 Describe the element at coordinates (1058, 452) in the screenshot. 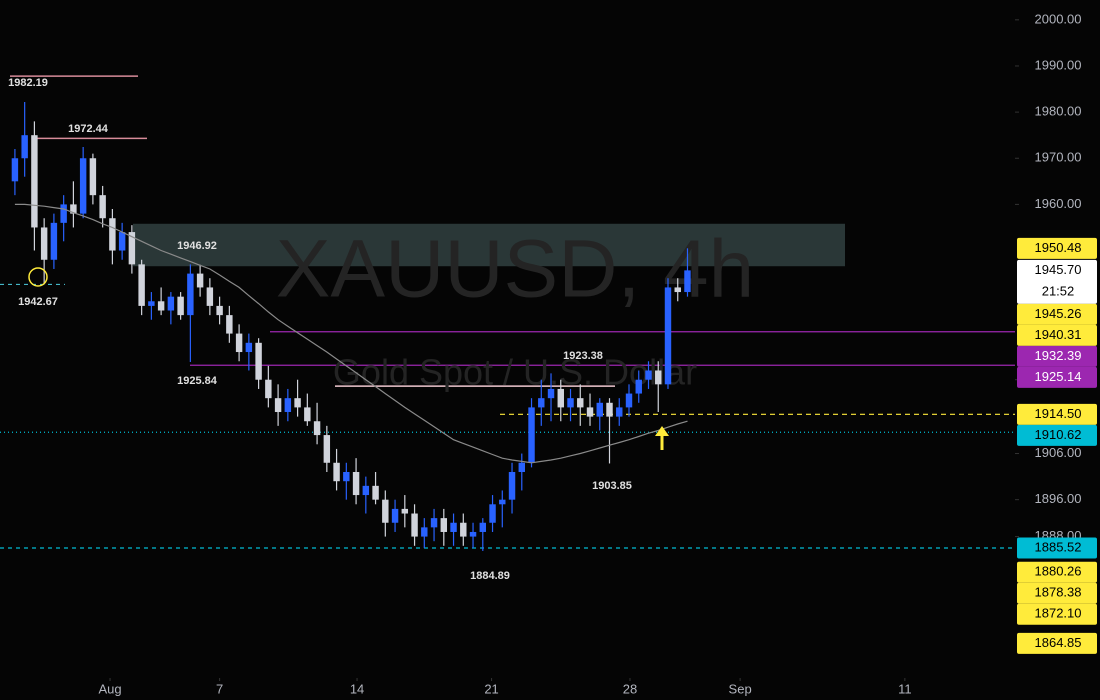

I see `y-tick-label: 1906.00` at that location.